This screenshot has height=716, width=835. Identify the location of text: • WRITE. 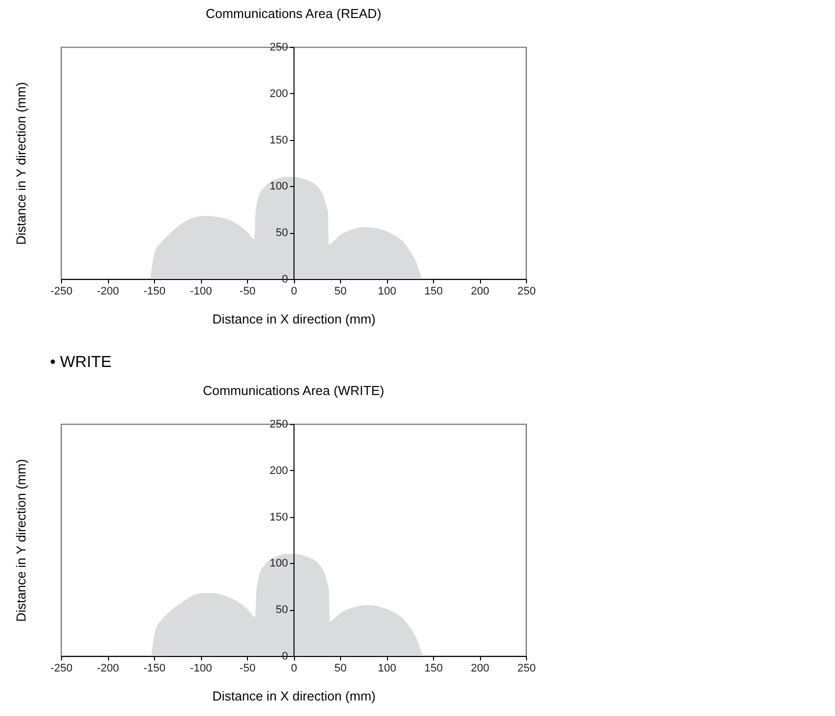
(81, 362).